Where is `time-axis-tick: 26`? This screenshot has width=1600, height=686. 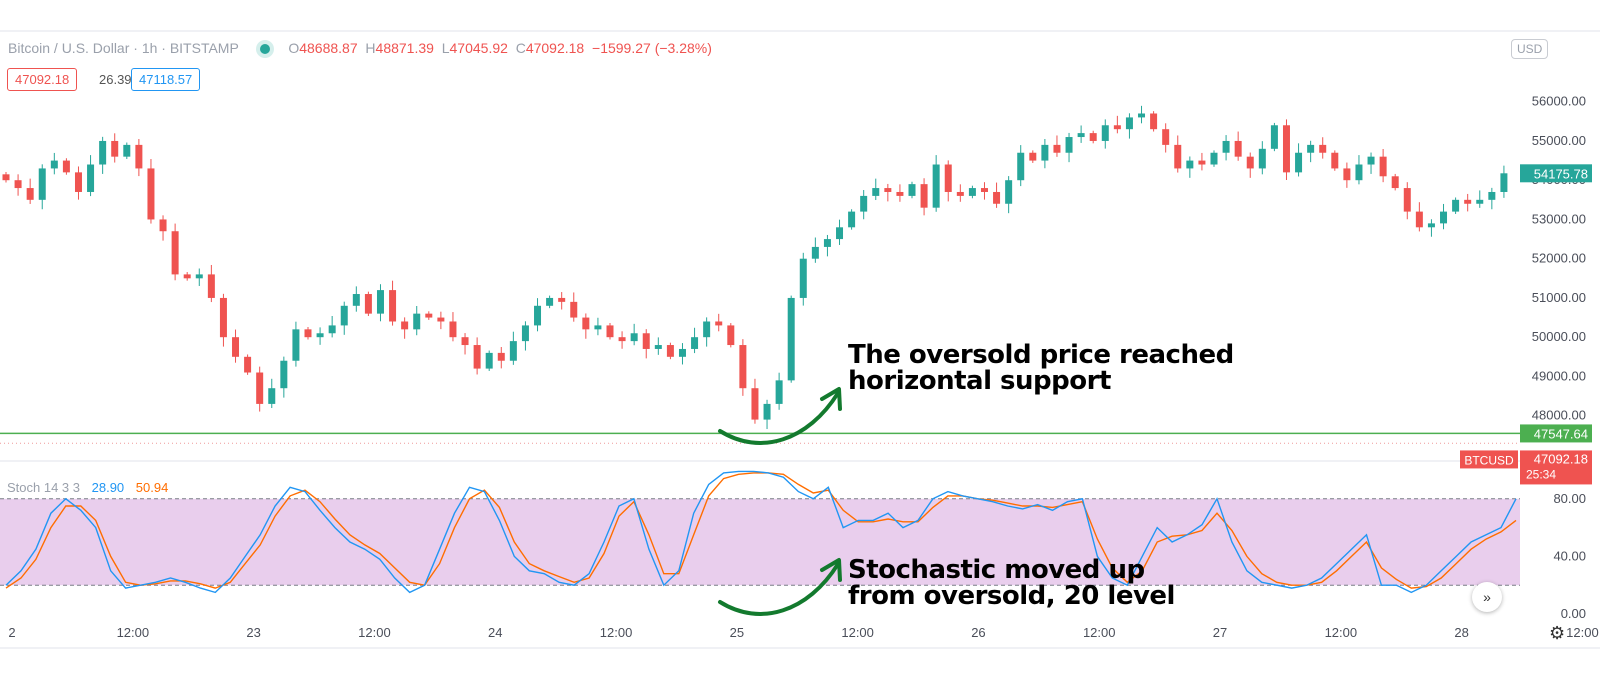
time-axis-tick: 26 is located at coordinates (978, 632).